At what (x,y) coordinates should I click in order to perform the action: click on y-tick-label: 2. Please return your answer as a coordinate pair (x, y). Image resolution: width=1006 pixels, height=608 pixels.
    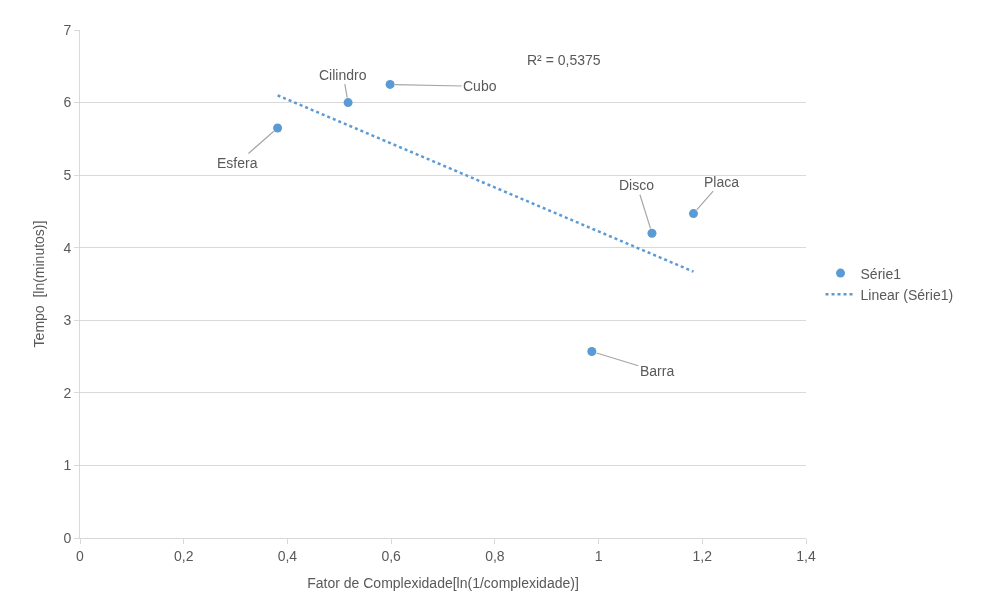
    Looking at the image, I should click on (67, 392).